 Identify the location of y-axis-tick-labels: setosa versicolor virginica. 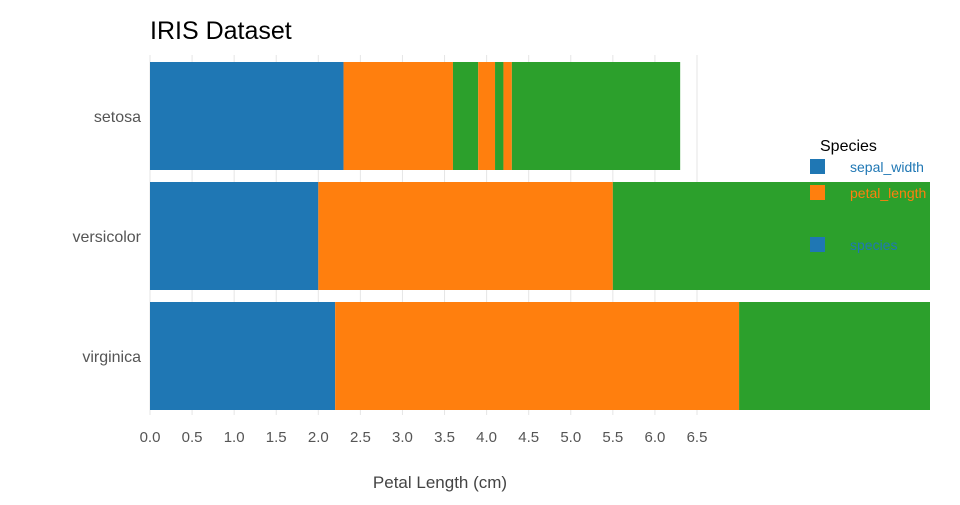
(107, 237).